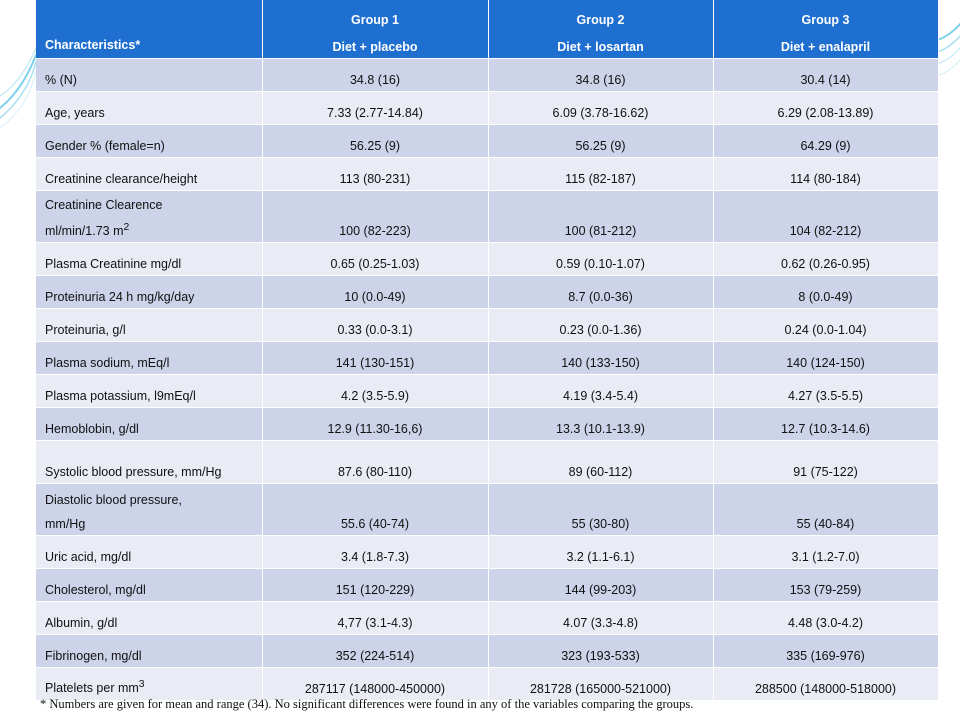 This screenshot has width=960, height=720. What do you see at coordinates (149, 75) in the screenshot?
I see `row-label: % (N)` at bounding box center [149, 75].